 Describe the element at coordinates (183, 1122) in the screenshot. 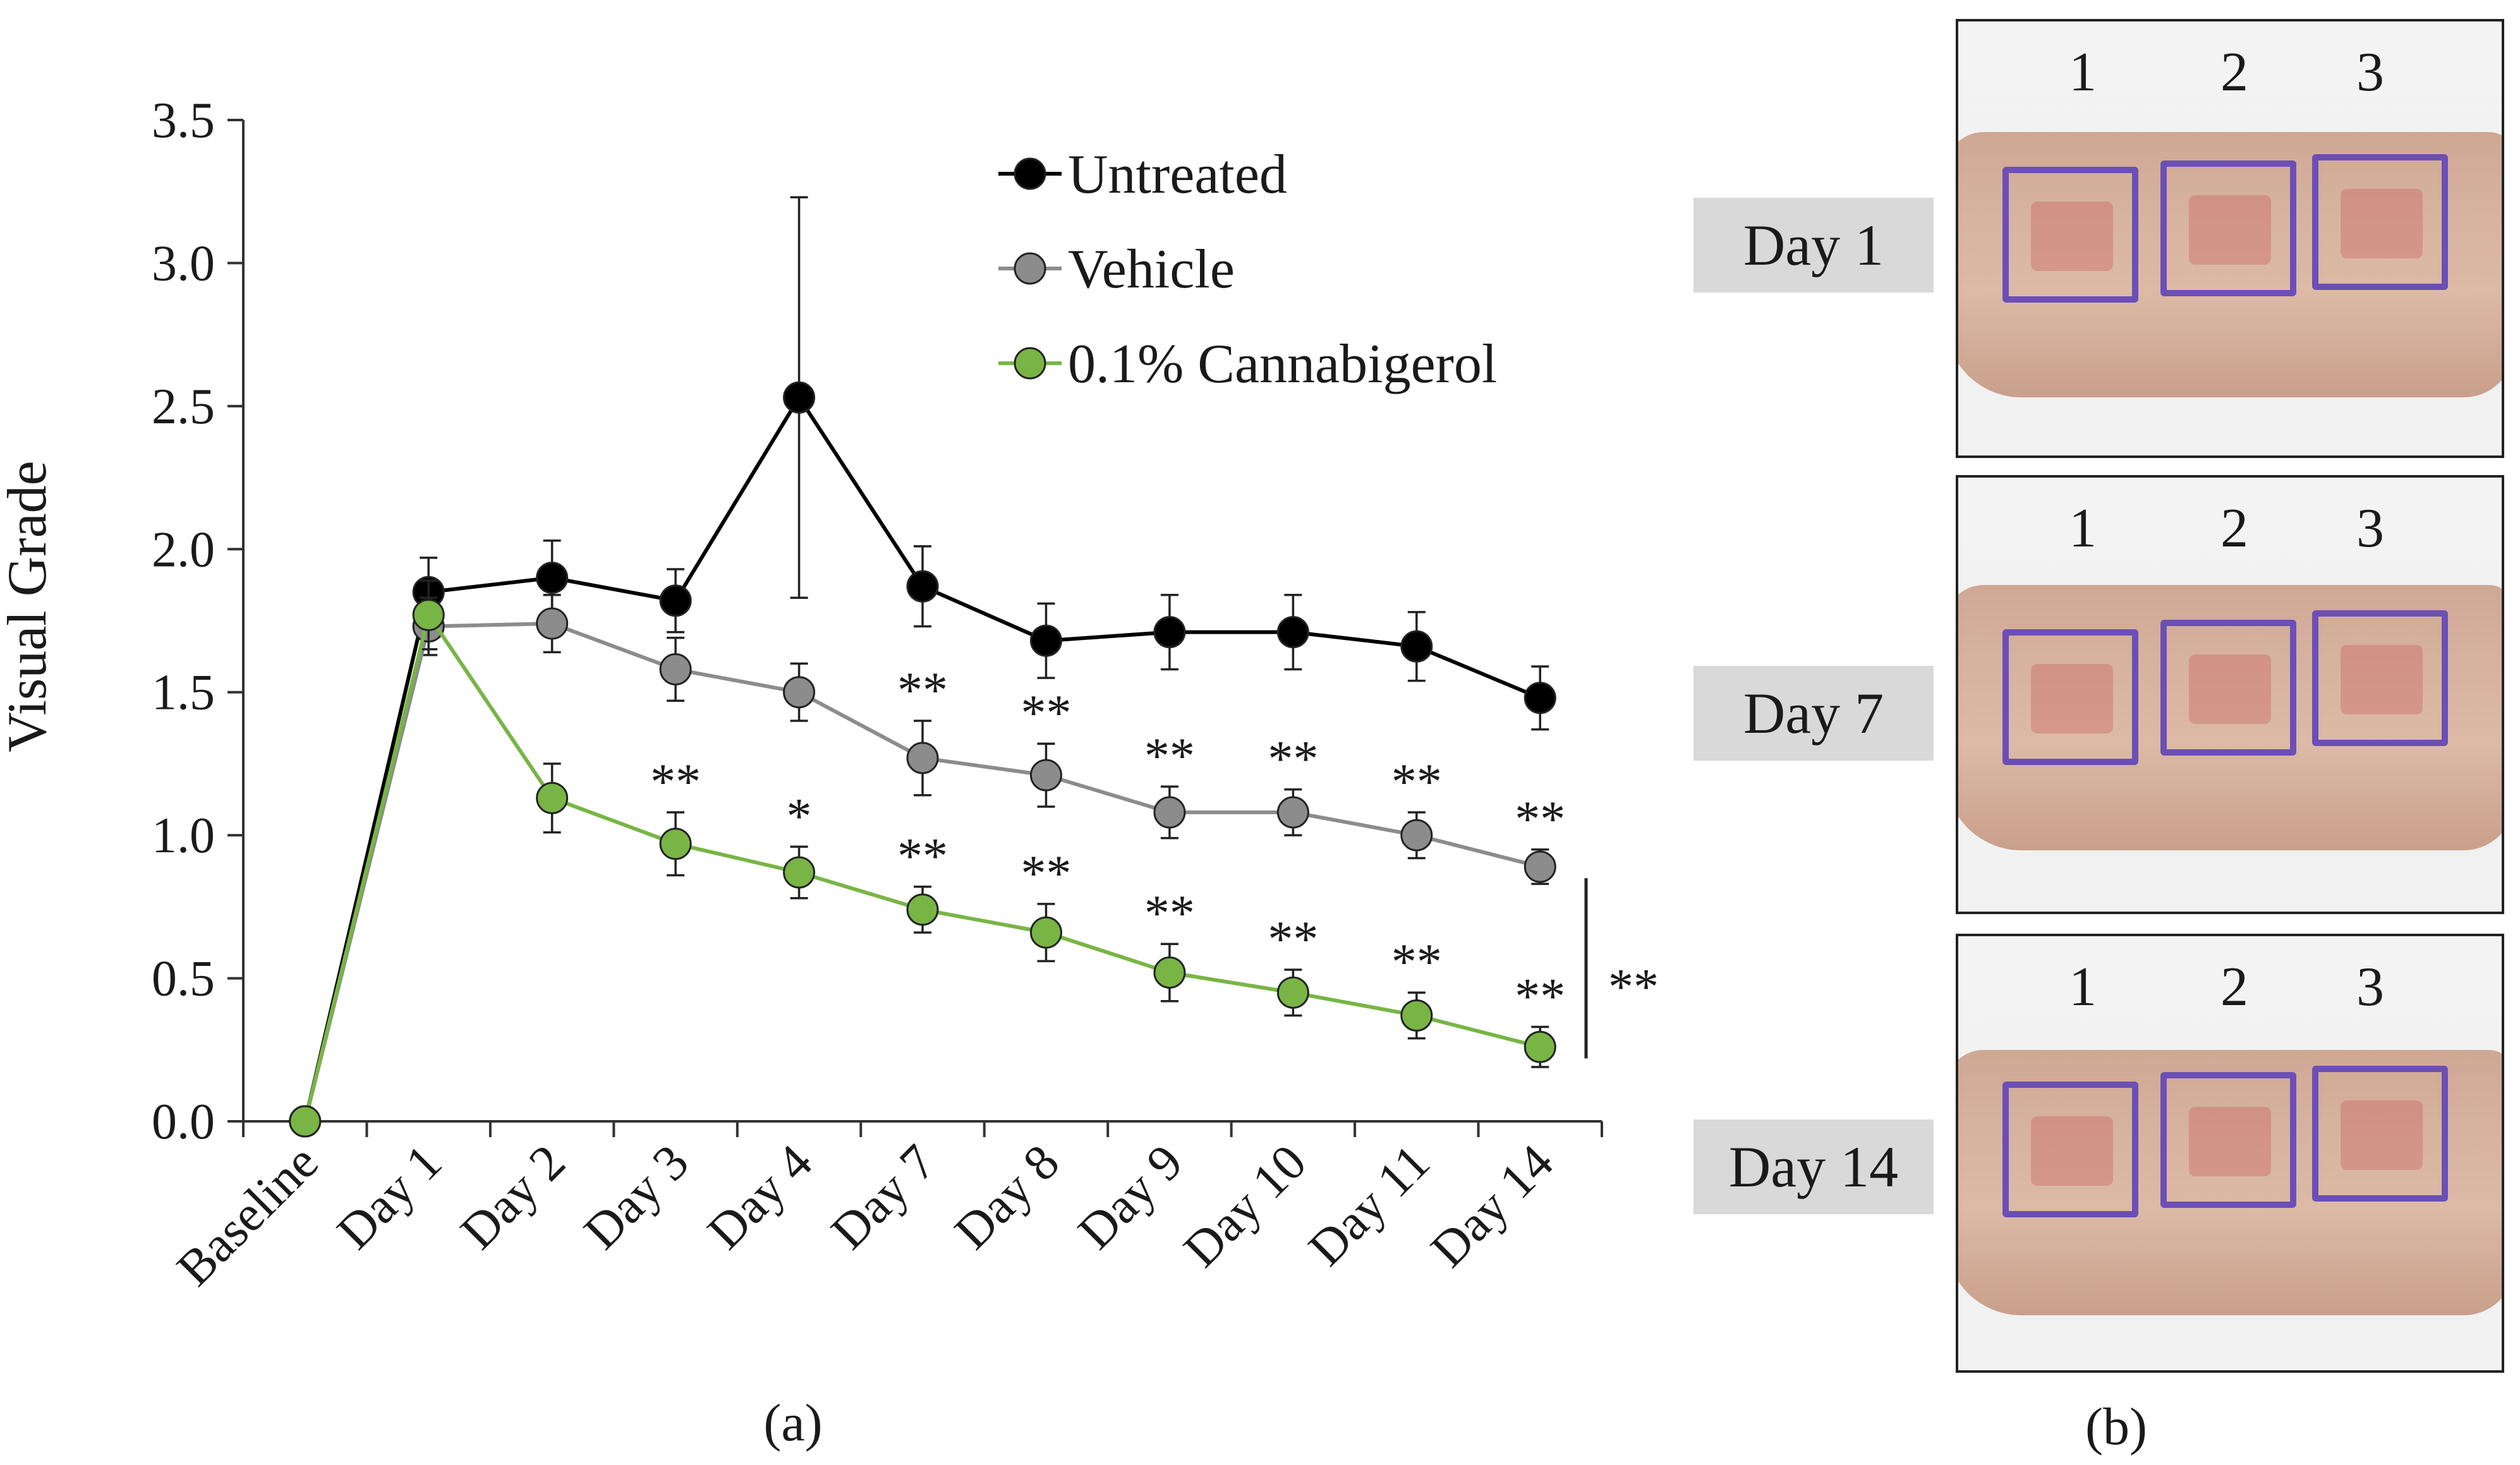

I see `y-tick-label: 0.0` at that location.